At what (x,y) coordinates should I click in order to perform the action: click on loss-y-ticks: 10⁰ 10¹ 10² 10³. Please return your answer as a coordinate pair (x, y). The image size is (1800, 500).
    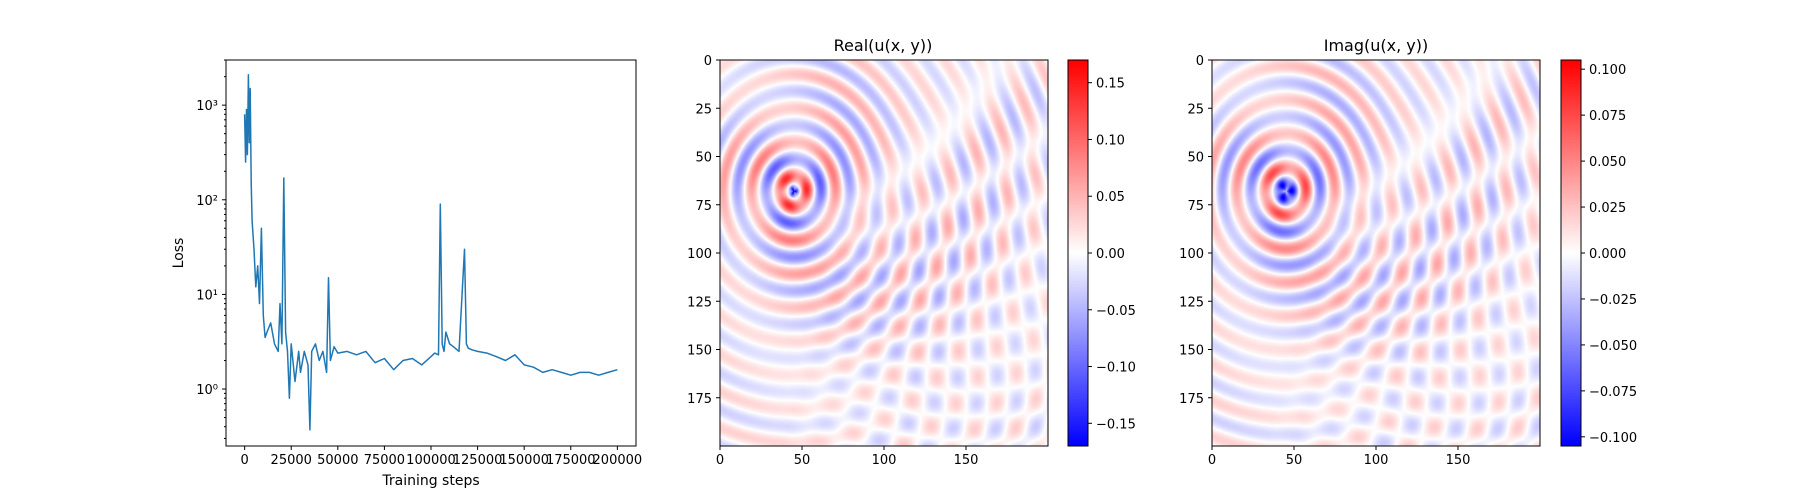
    Looking at the image, I should click on (211, 249).